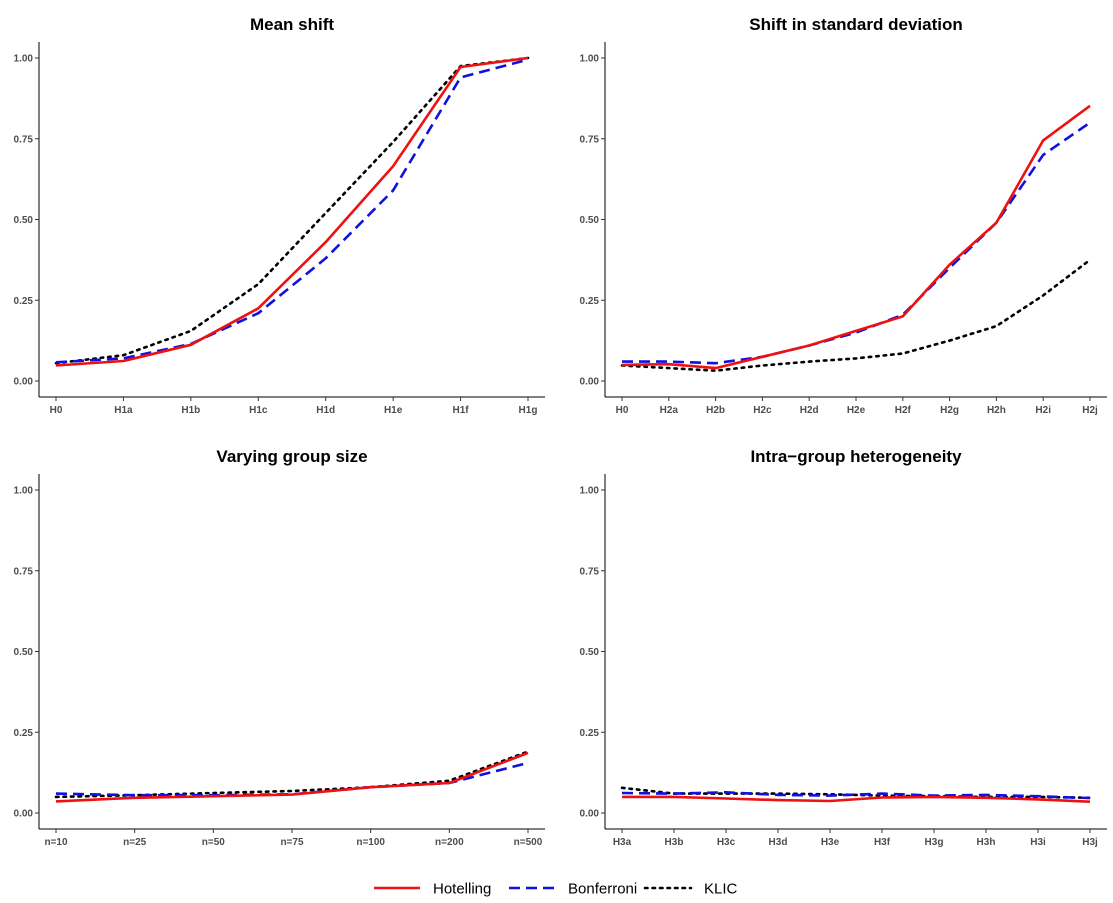 The image size is (1113, 903). What do you see at coordinates (726, 842) in the screenshot?
I see `x-tick-label: H3c` at bounding box center [726, 842].